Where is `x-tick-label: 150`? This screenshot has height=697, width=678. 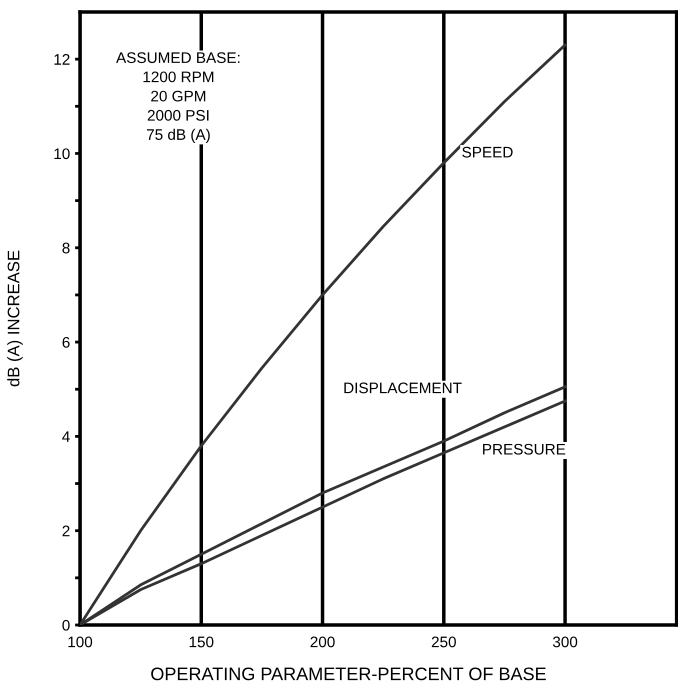 x-tick-label: 150 is located at coordinates (202, 642).